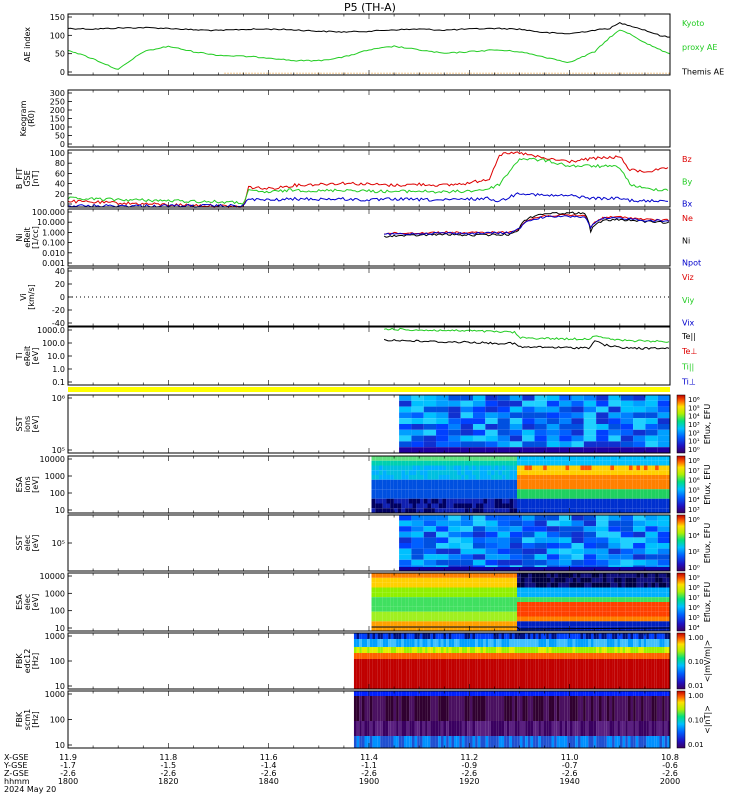 Image resolution: width=750 pixels, height=800 pixels. Describe the element at coordinates (565, 432) in the screenshot. I see `sst_i-cell` at that location.